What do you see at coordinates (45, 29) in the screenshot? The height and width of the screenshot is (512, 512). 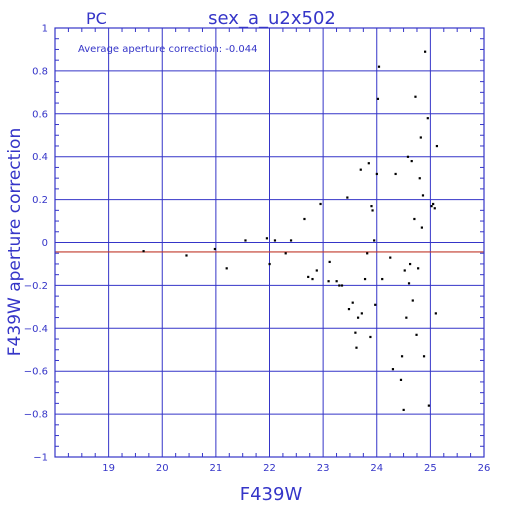 I see `y-tick-label: 1` at bounding box center [45, 29].